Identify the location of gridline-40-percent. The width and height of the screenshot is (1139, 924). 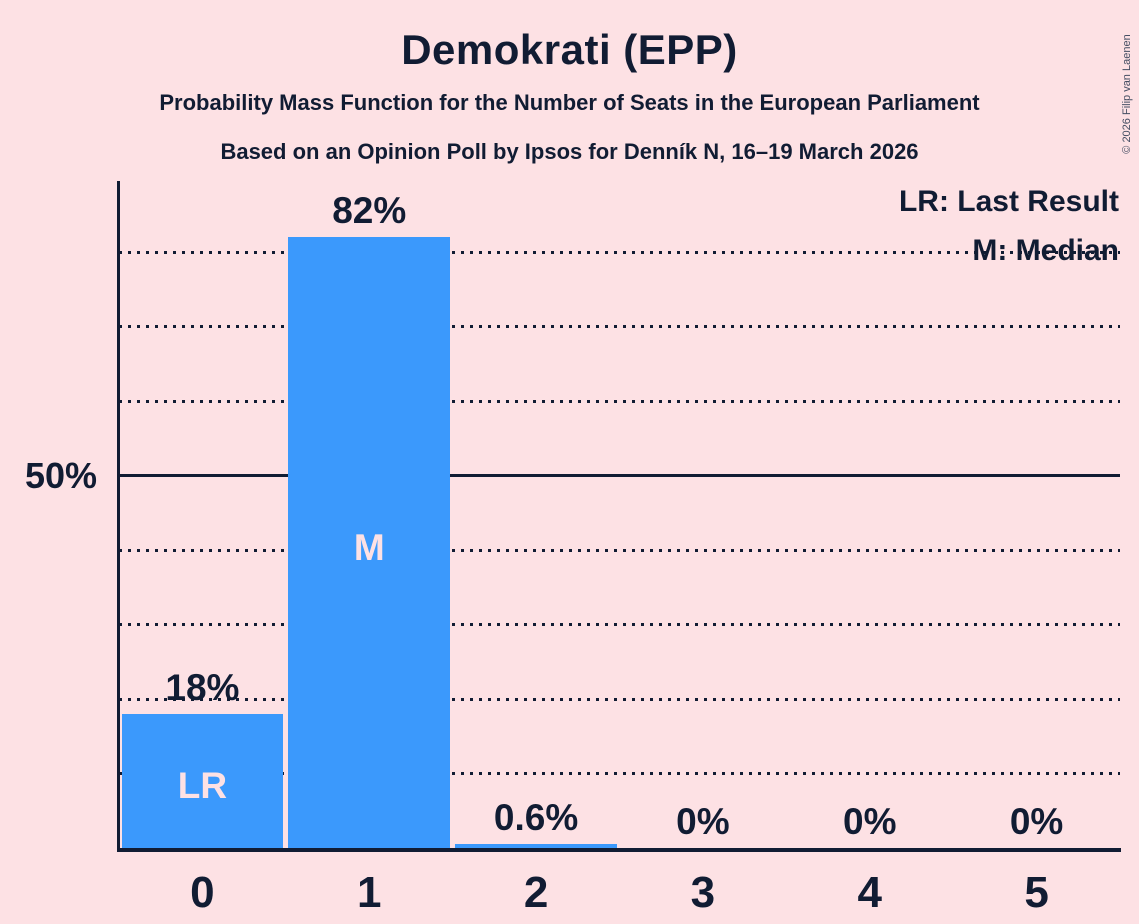
(619, 550).